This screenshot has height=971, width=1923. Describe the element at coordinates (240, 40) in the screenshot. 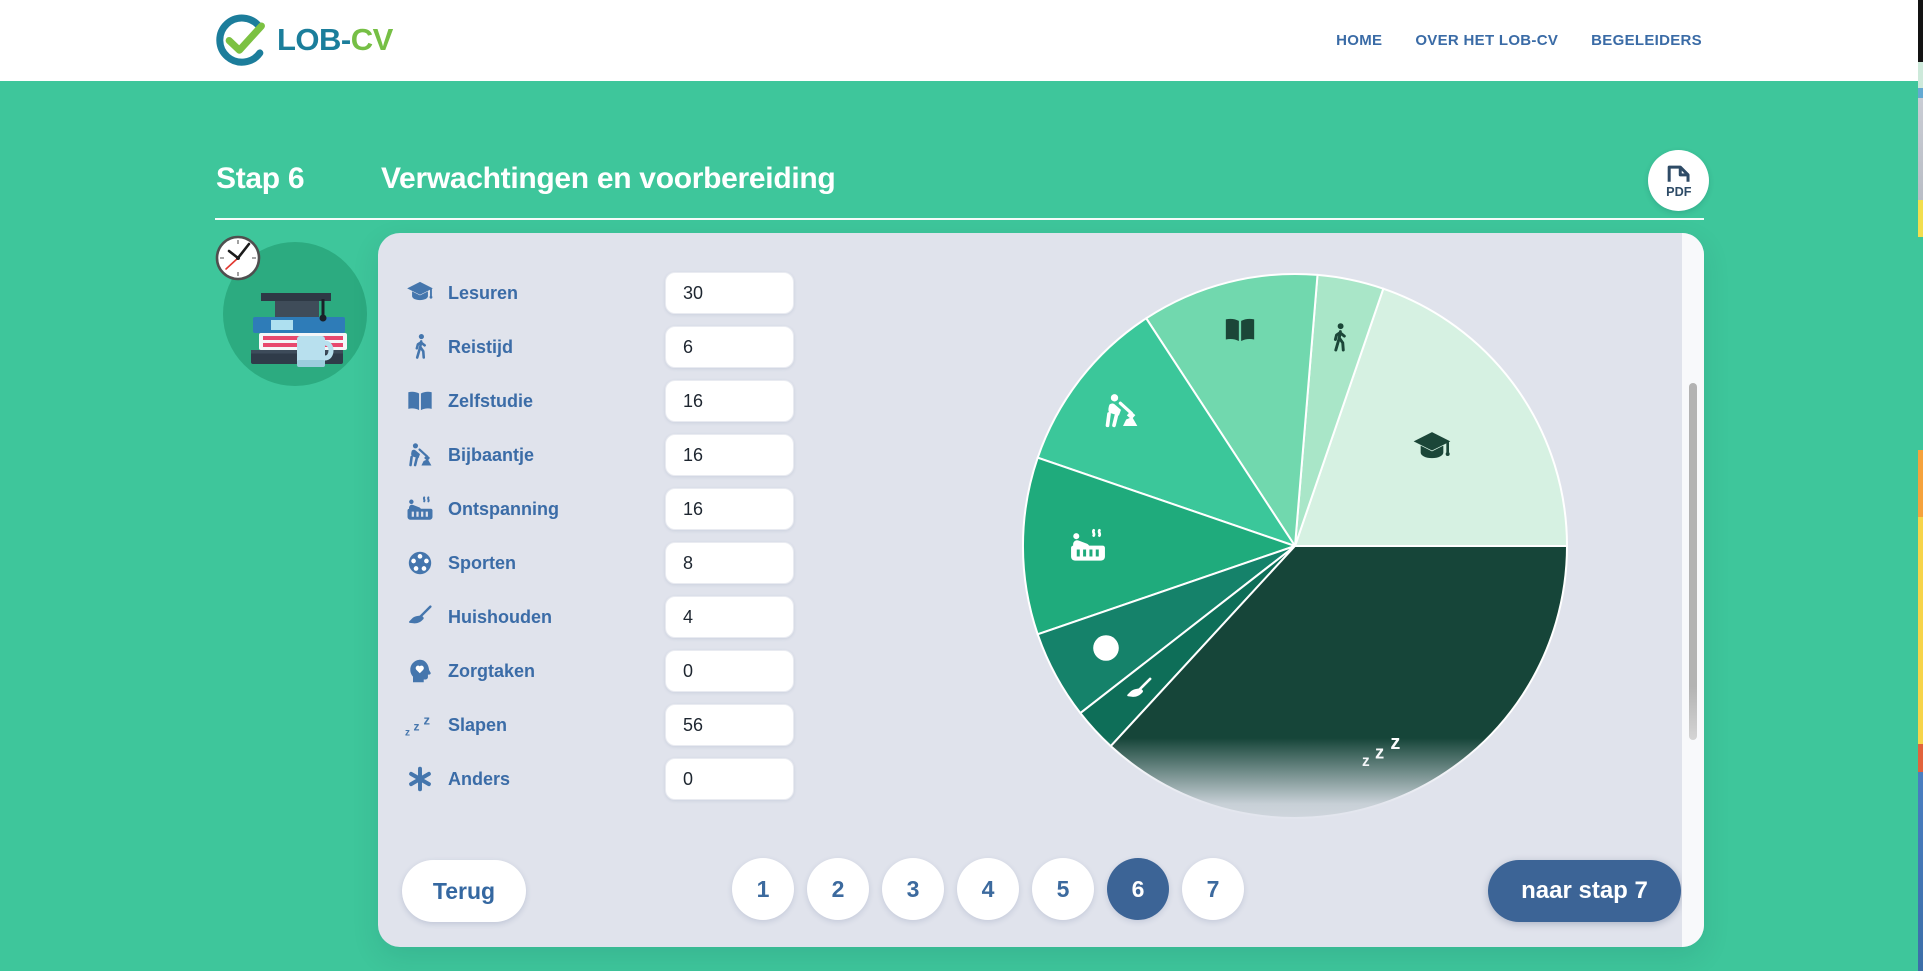

I see `logo-checkmark-icon` at that location.